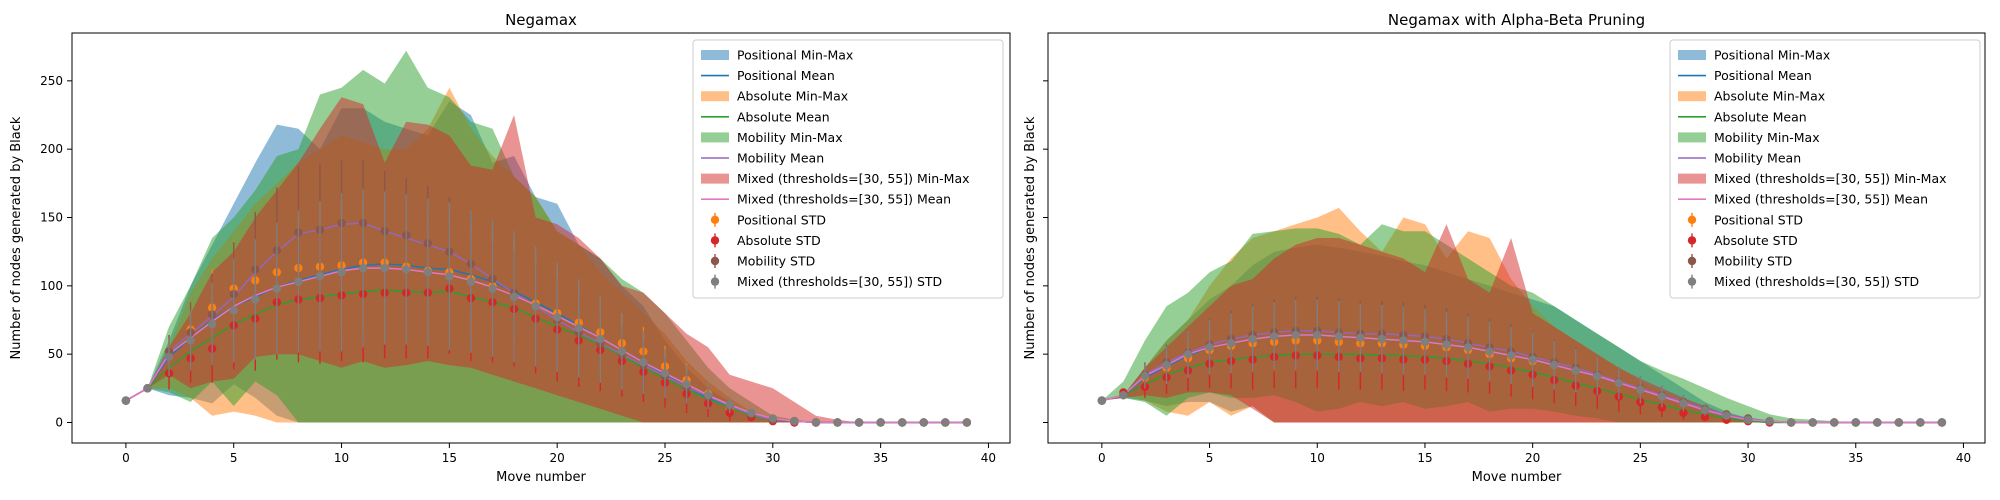 This screenshot has height=500, width=2000. I want to click on legend-entry-label: Absolute Mean, so click(783, 116).